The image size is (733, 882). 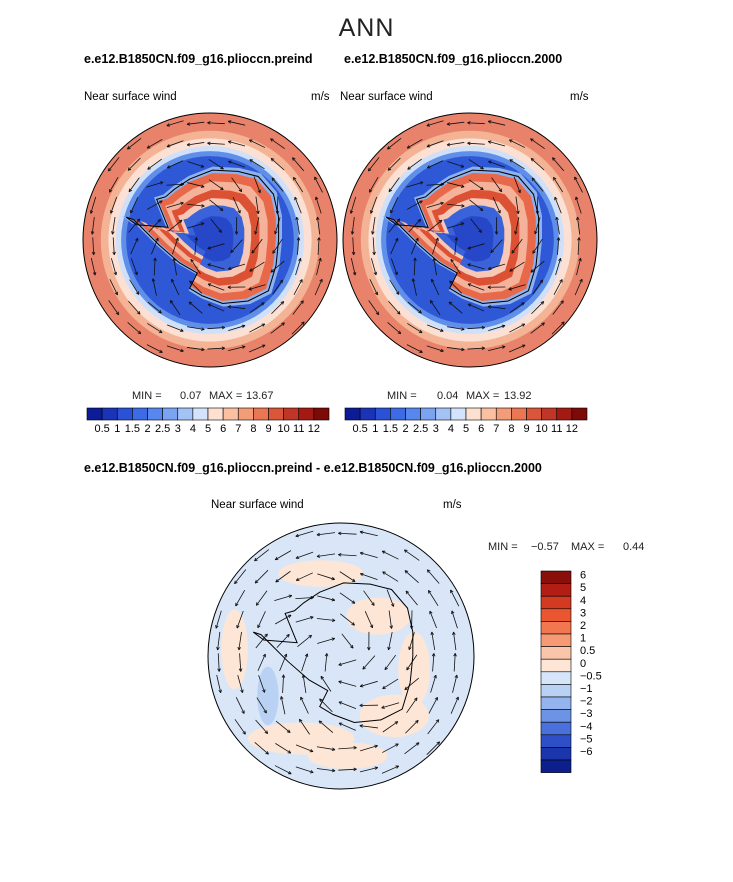 What do you see at coordinates (481, 429) in the screenshot?
I see `colorbar-tick-label: 6` at bounding box center [481, 429].